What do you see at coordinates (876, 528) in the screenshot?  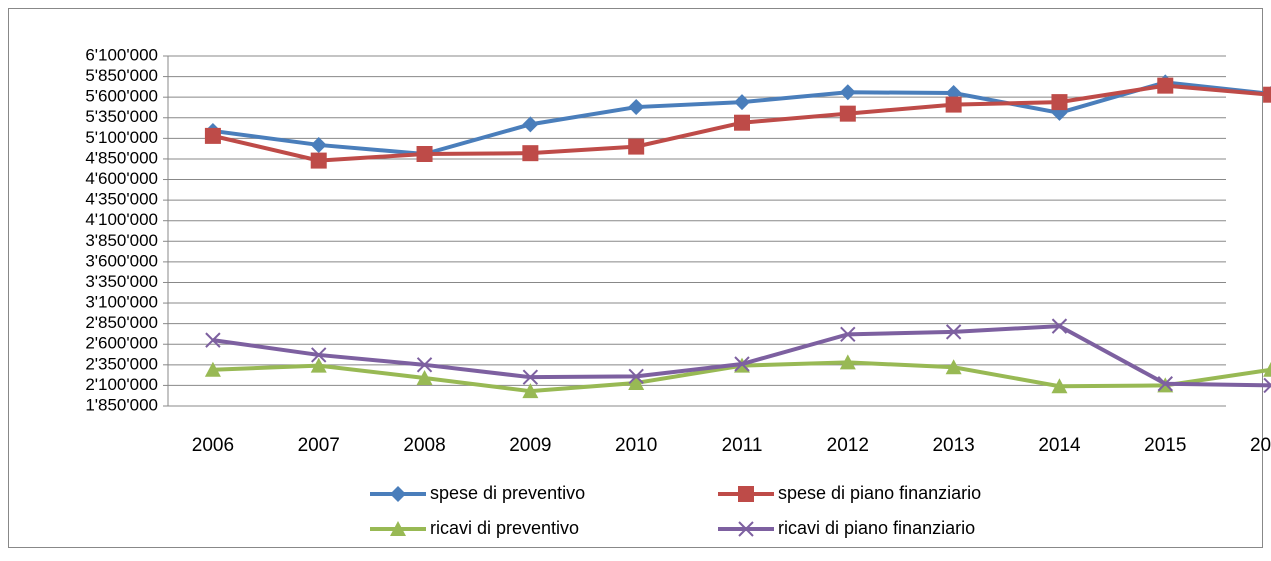 I see `legend-label: ricavi di piano finanziario` at bounding box center [876, 528].